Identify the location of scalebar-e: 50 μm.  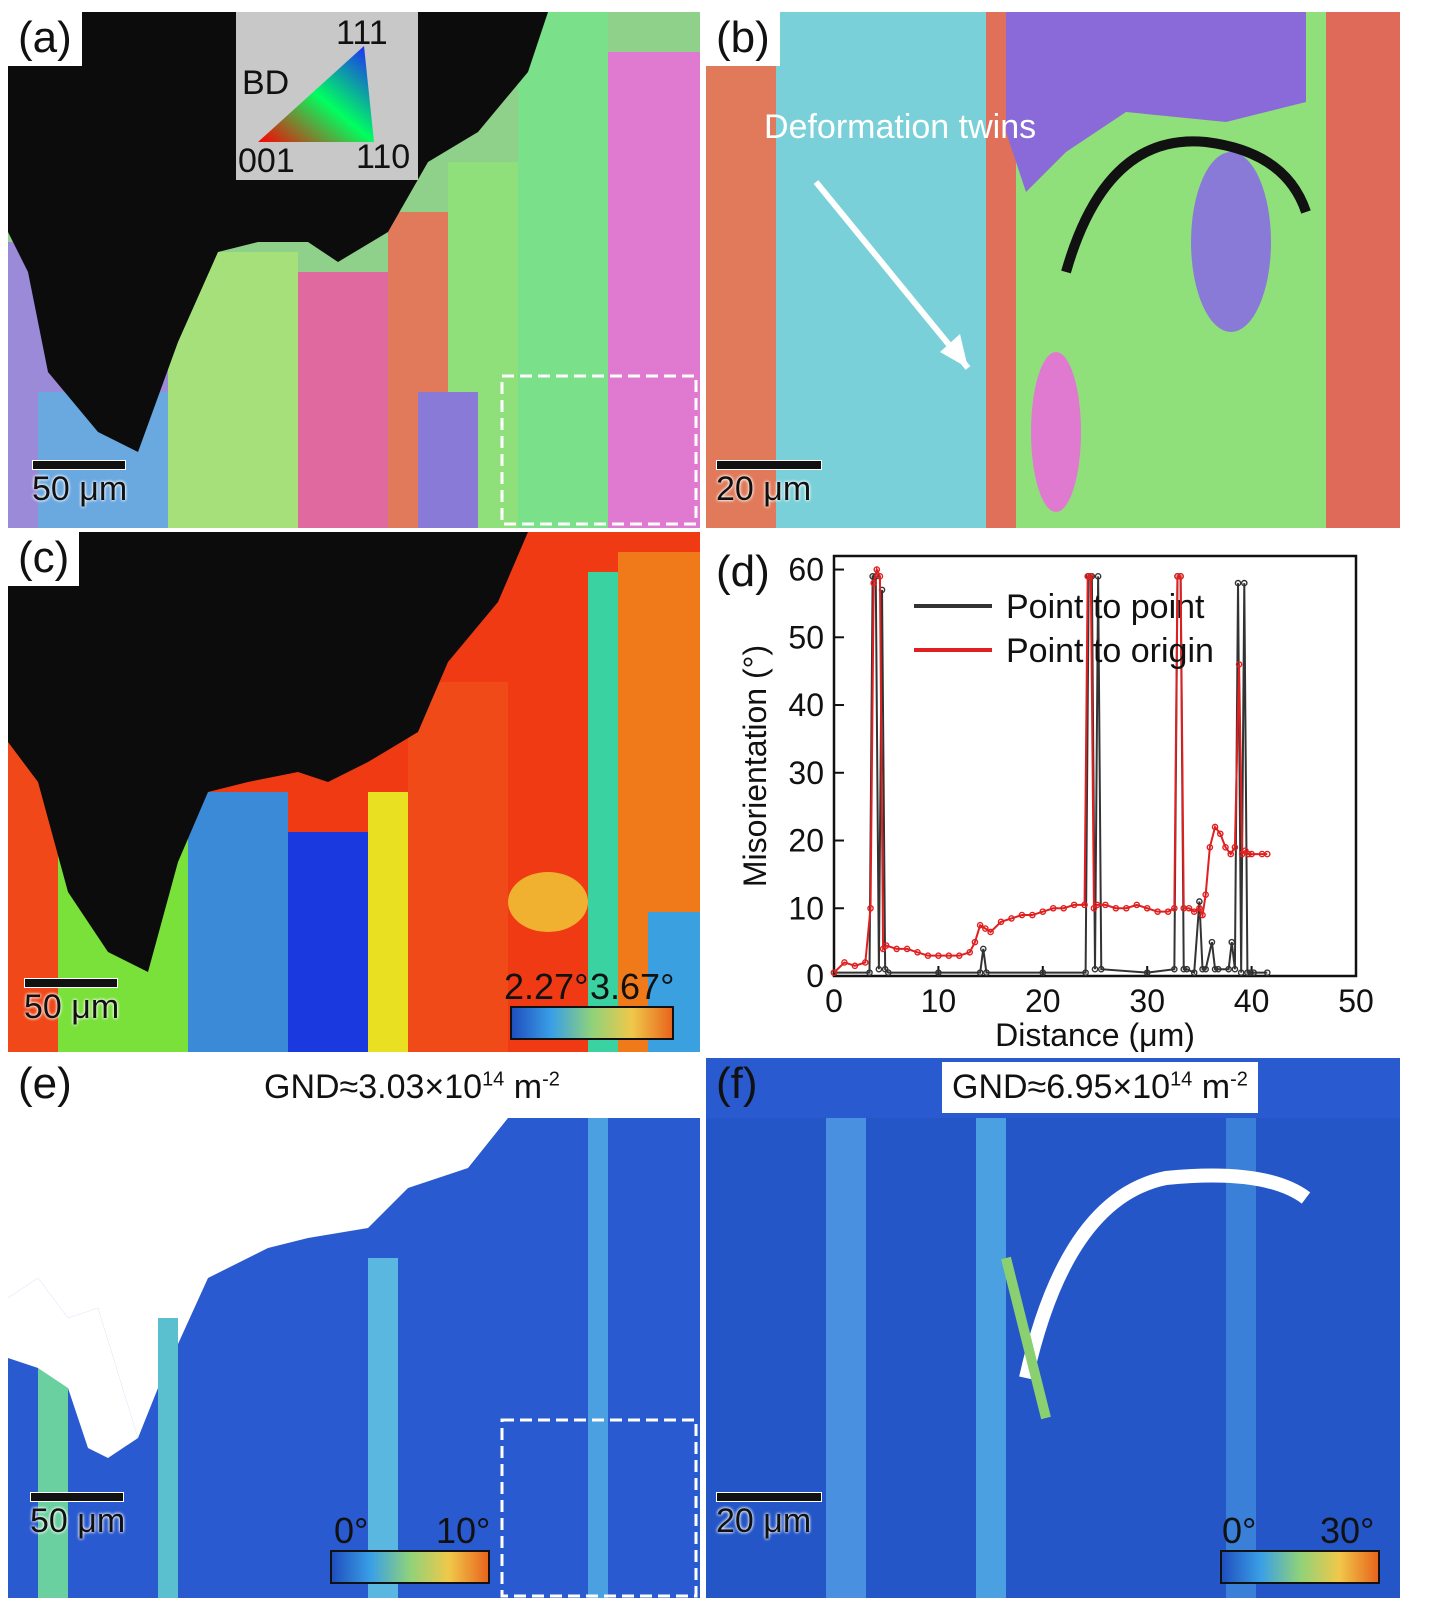
(77, 1516).